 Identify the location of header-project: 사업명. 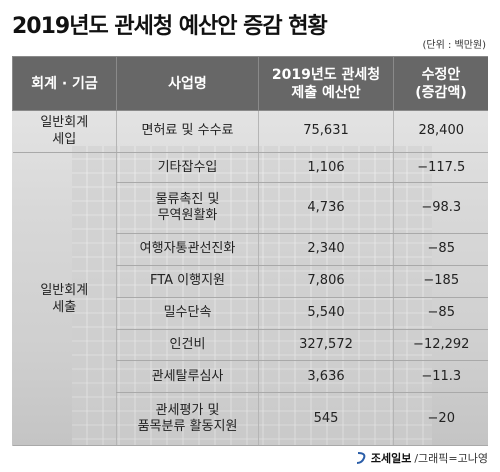
(187, 83).